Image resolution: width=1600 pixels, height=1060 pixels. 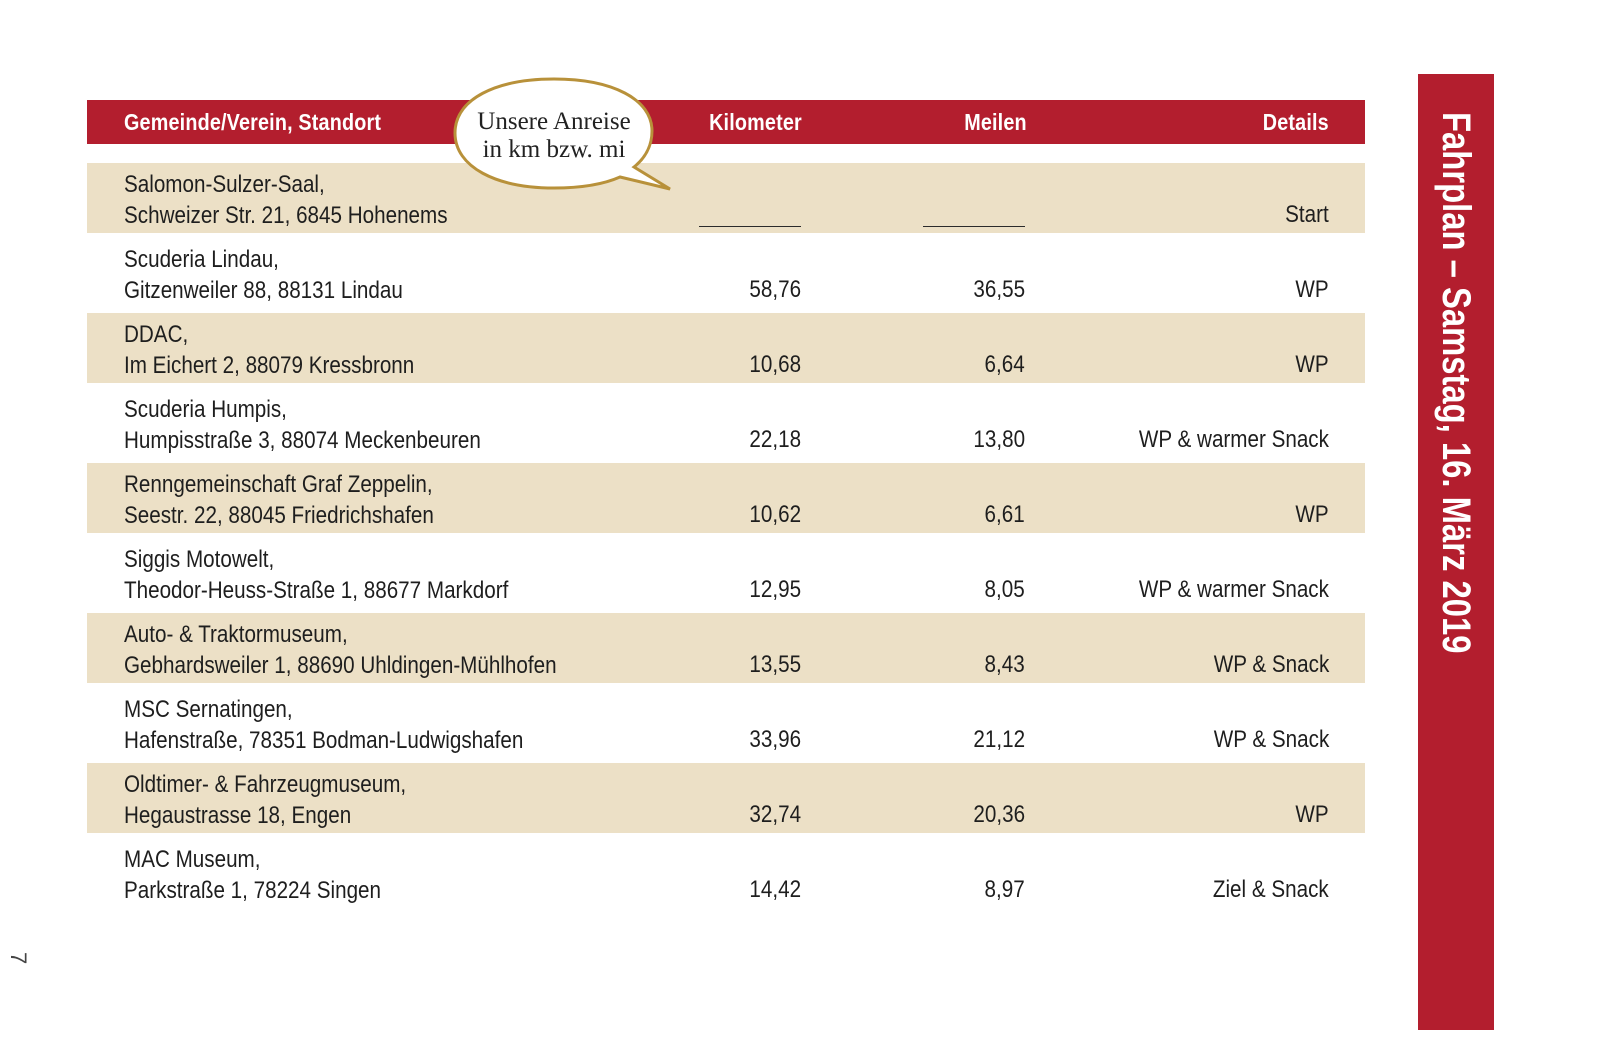 What do you see at coordinates (775, 814) in the screenshot?
I see `kilometer-cell: 32,74` at bounding box center [775, 814].